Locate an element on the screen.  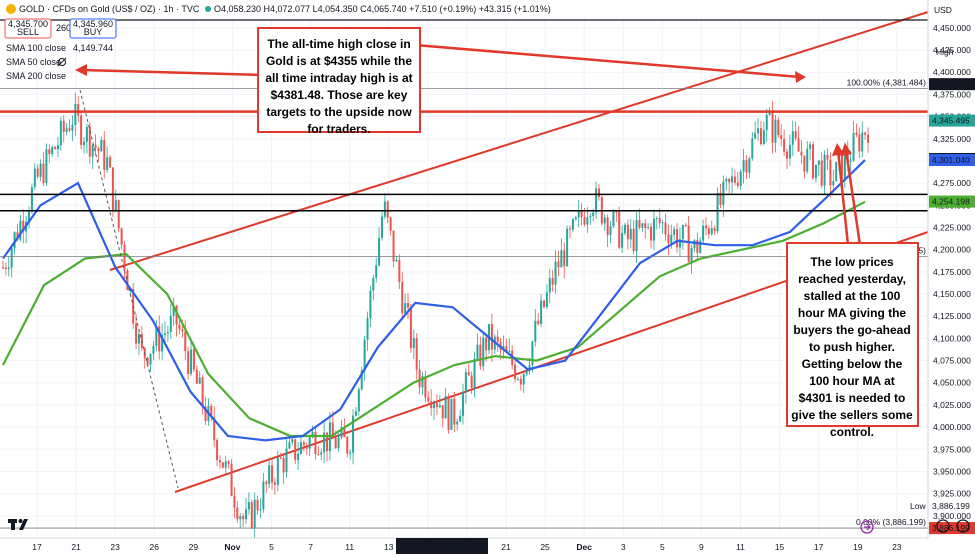
price-axis is located at coordinates (951, 278).